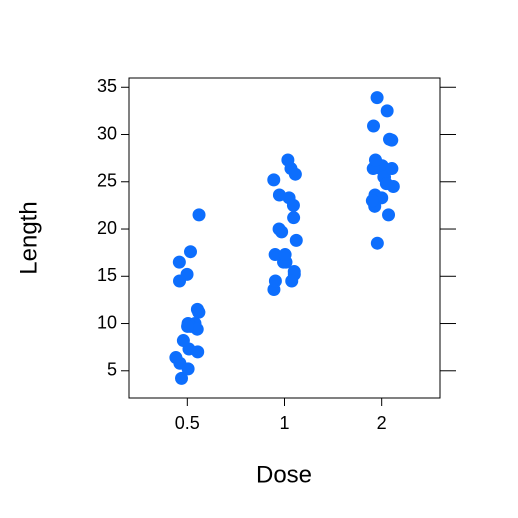 This screenshot has height=518, width=518. Describe the element at coordinates (107, 181) in the screenshot. I see `y-tick-label: 25` at that location.